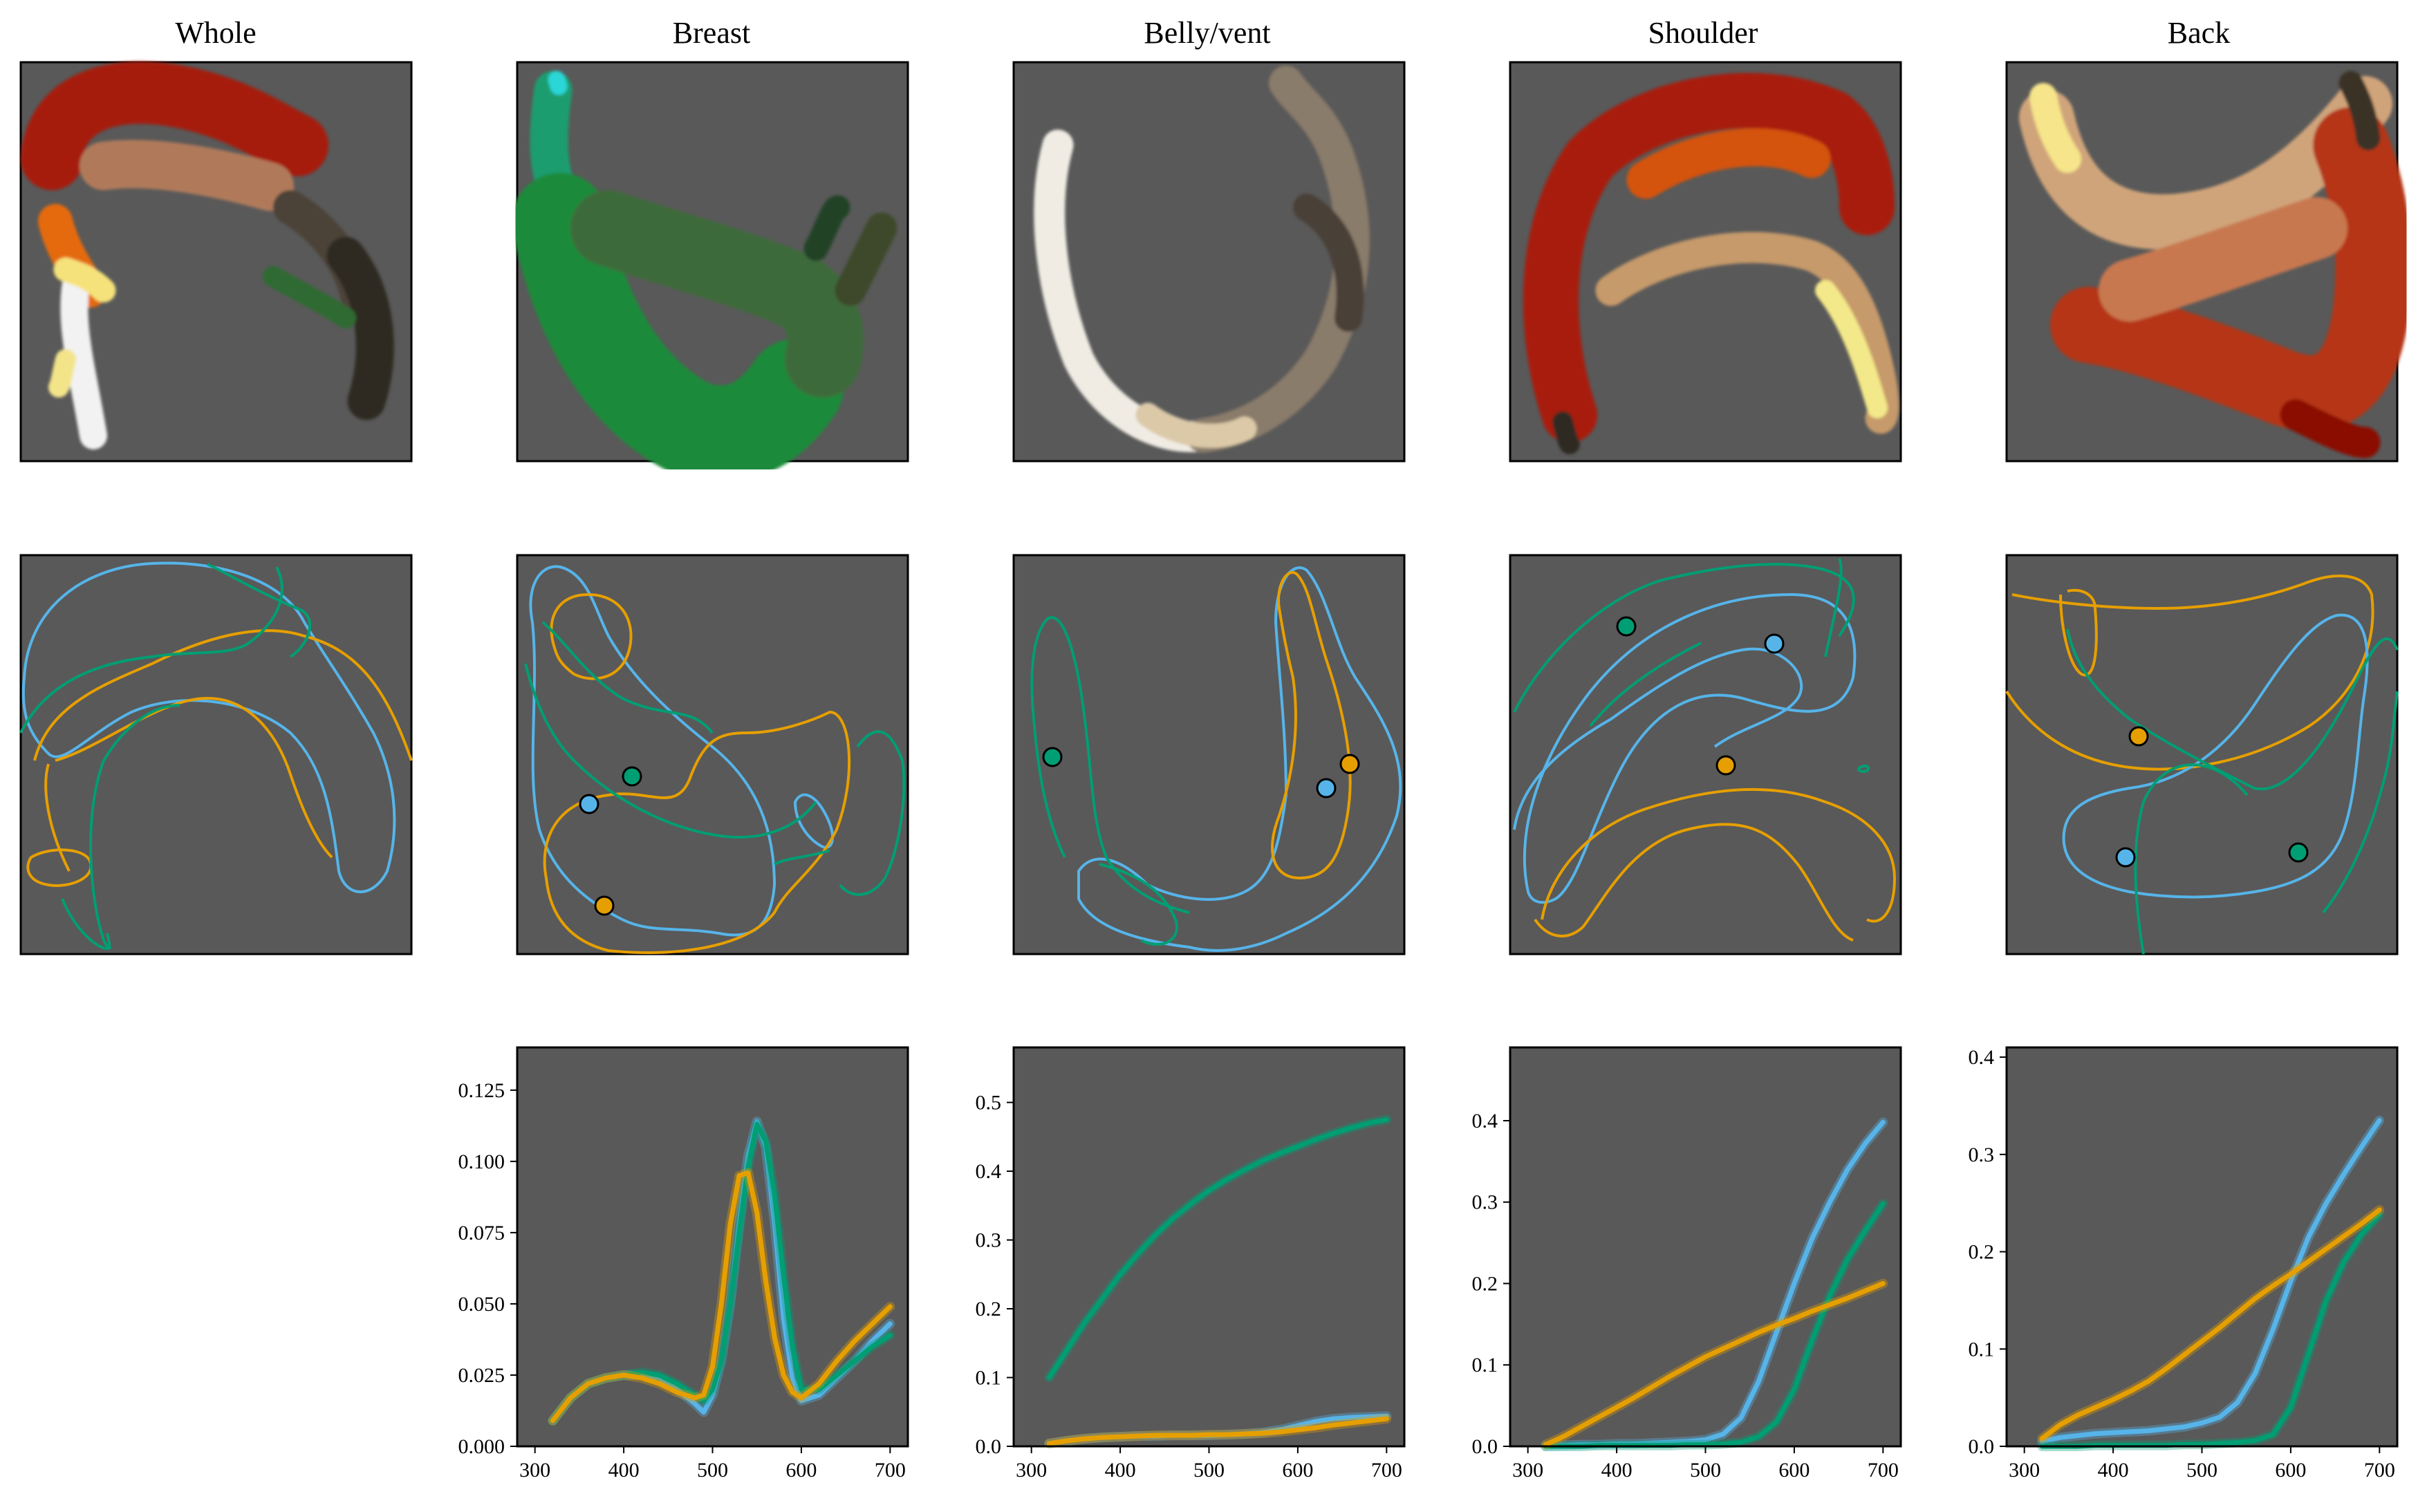 This screenshot has width=2418, height=1512. I want to click on back-green-center-marker, so click(2298, 852).